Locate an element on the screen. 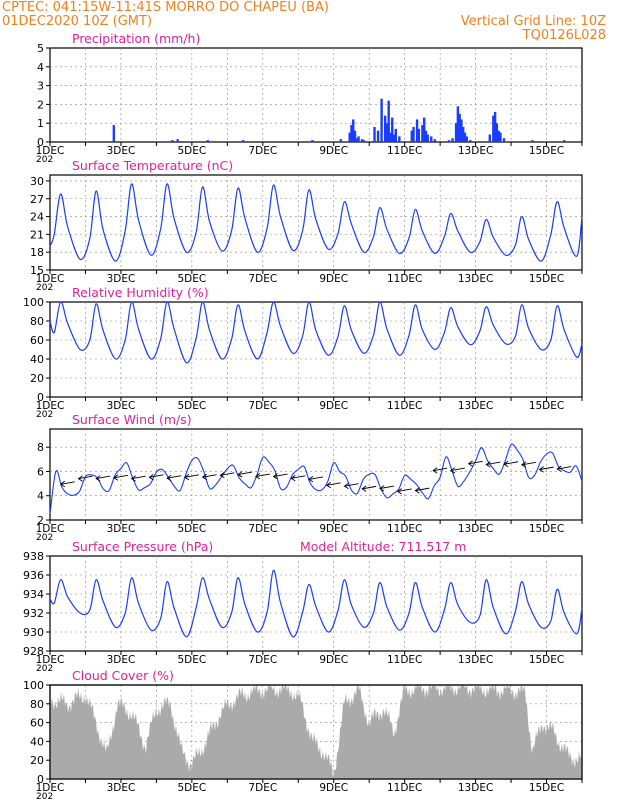  y-tick-label: 27 is located at coordinates (37, 199).